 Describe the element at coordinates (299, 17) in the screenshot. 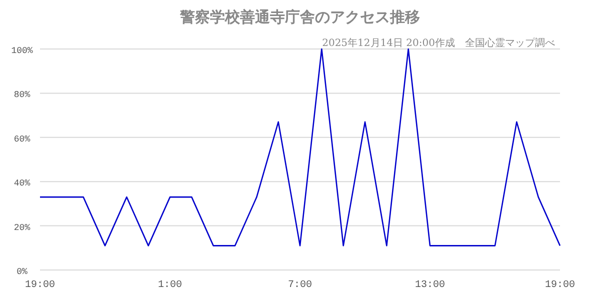

I see `chart-title: 警察学校善通寺庁舎のアクセス推移` at that location.